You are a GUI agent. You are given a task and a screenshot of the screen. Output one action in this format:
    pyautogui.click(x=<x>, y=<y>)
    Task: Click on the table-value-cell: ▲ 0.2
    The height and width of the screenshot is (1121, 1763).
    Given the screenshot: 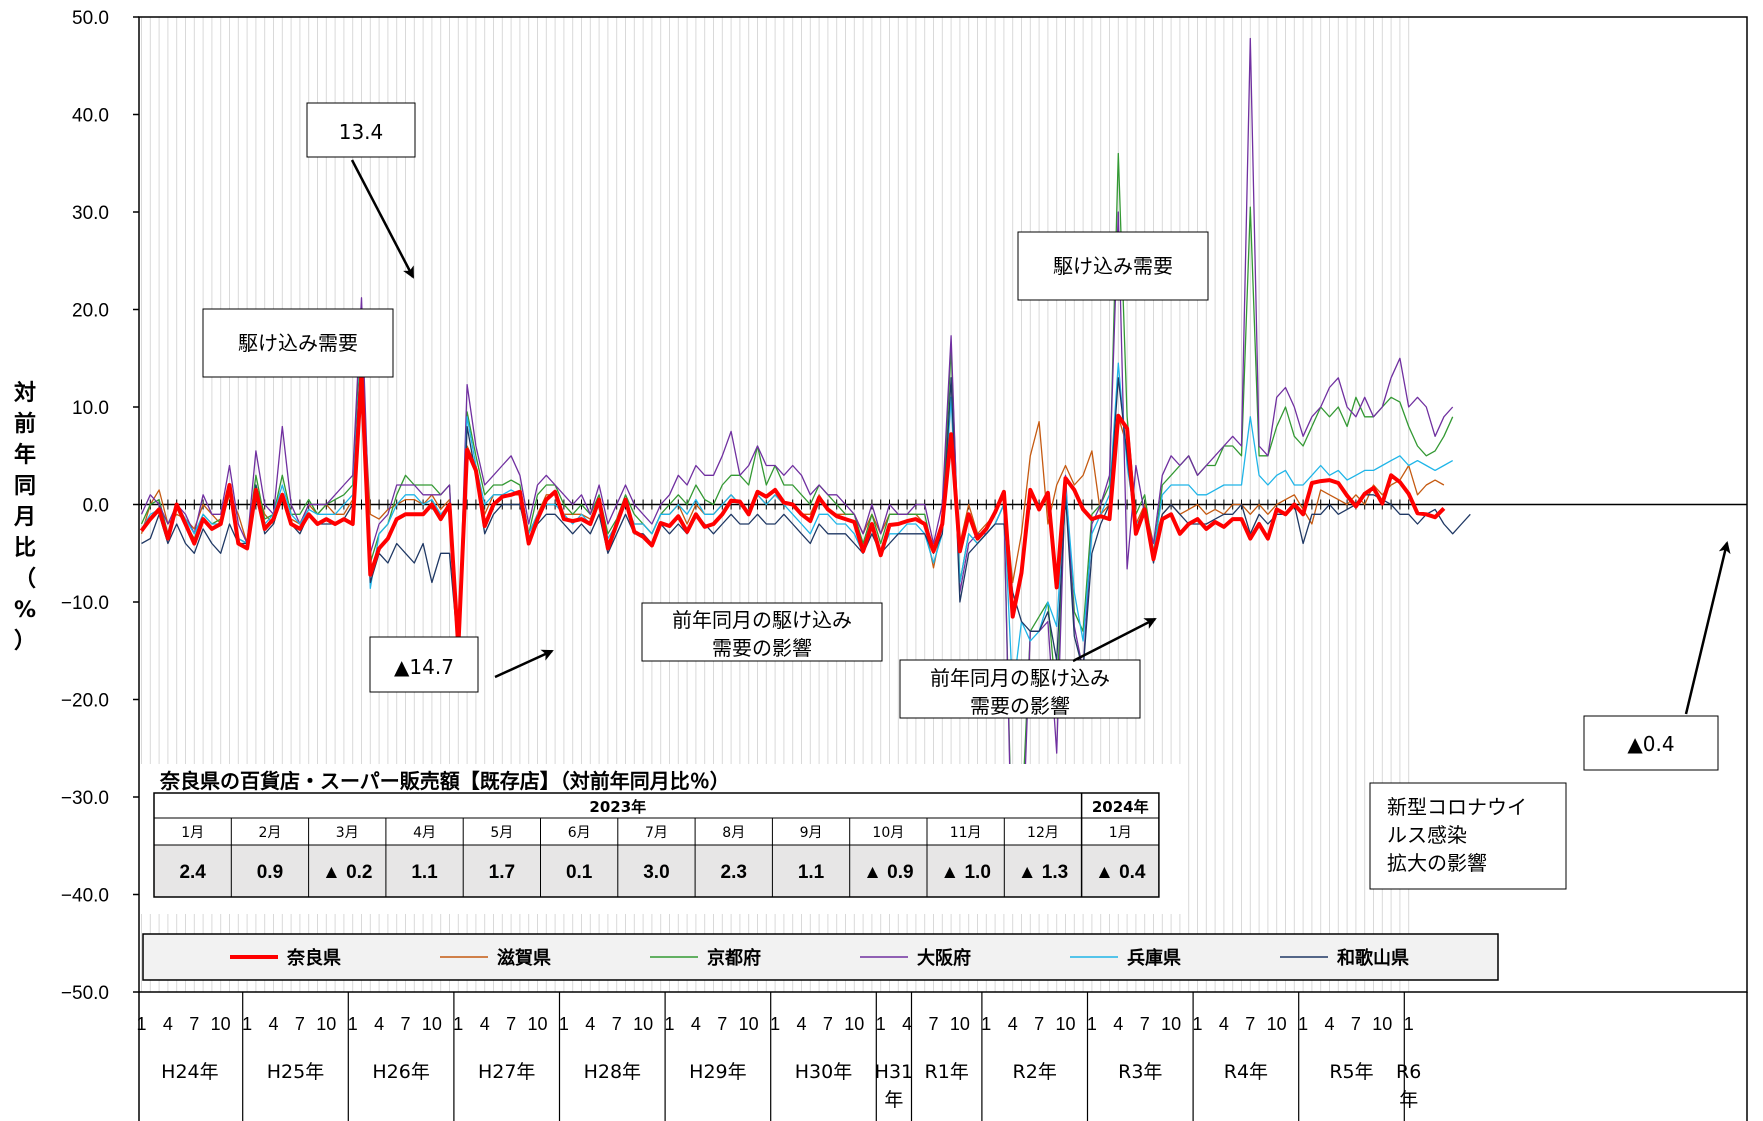 What is the action you would take?
    pyautogui.click(x=347, y=872)
    